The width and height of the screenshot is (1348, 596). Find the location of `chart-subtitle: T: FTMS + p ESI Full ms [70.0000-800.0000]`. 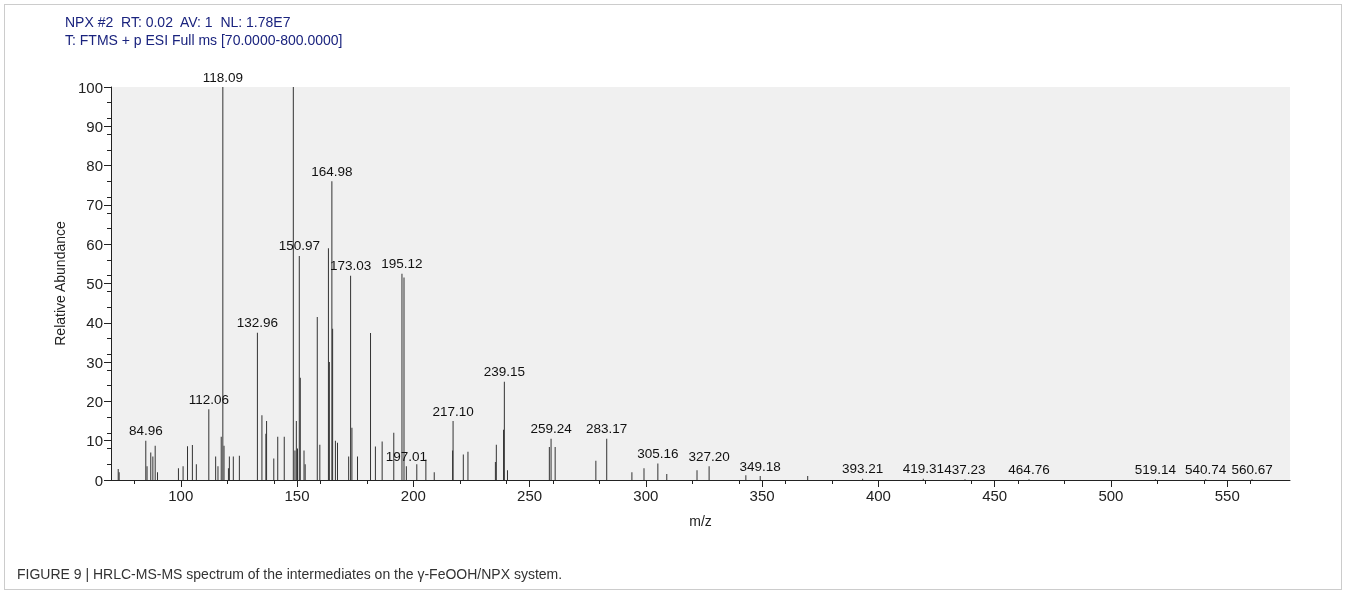

chart-subtitle: T: FTMS + p ESI Full ms [70.0000-800.0000] is located at coordinates (204, 40).